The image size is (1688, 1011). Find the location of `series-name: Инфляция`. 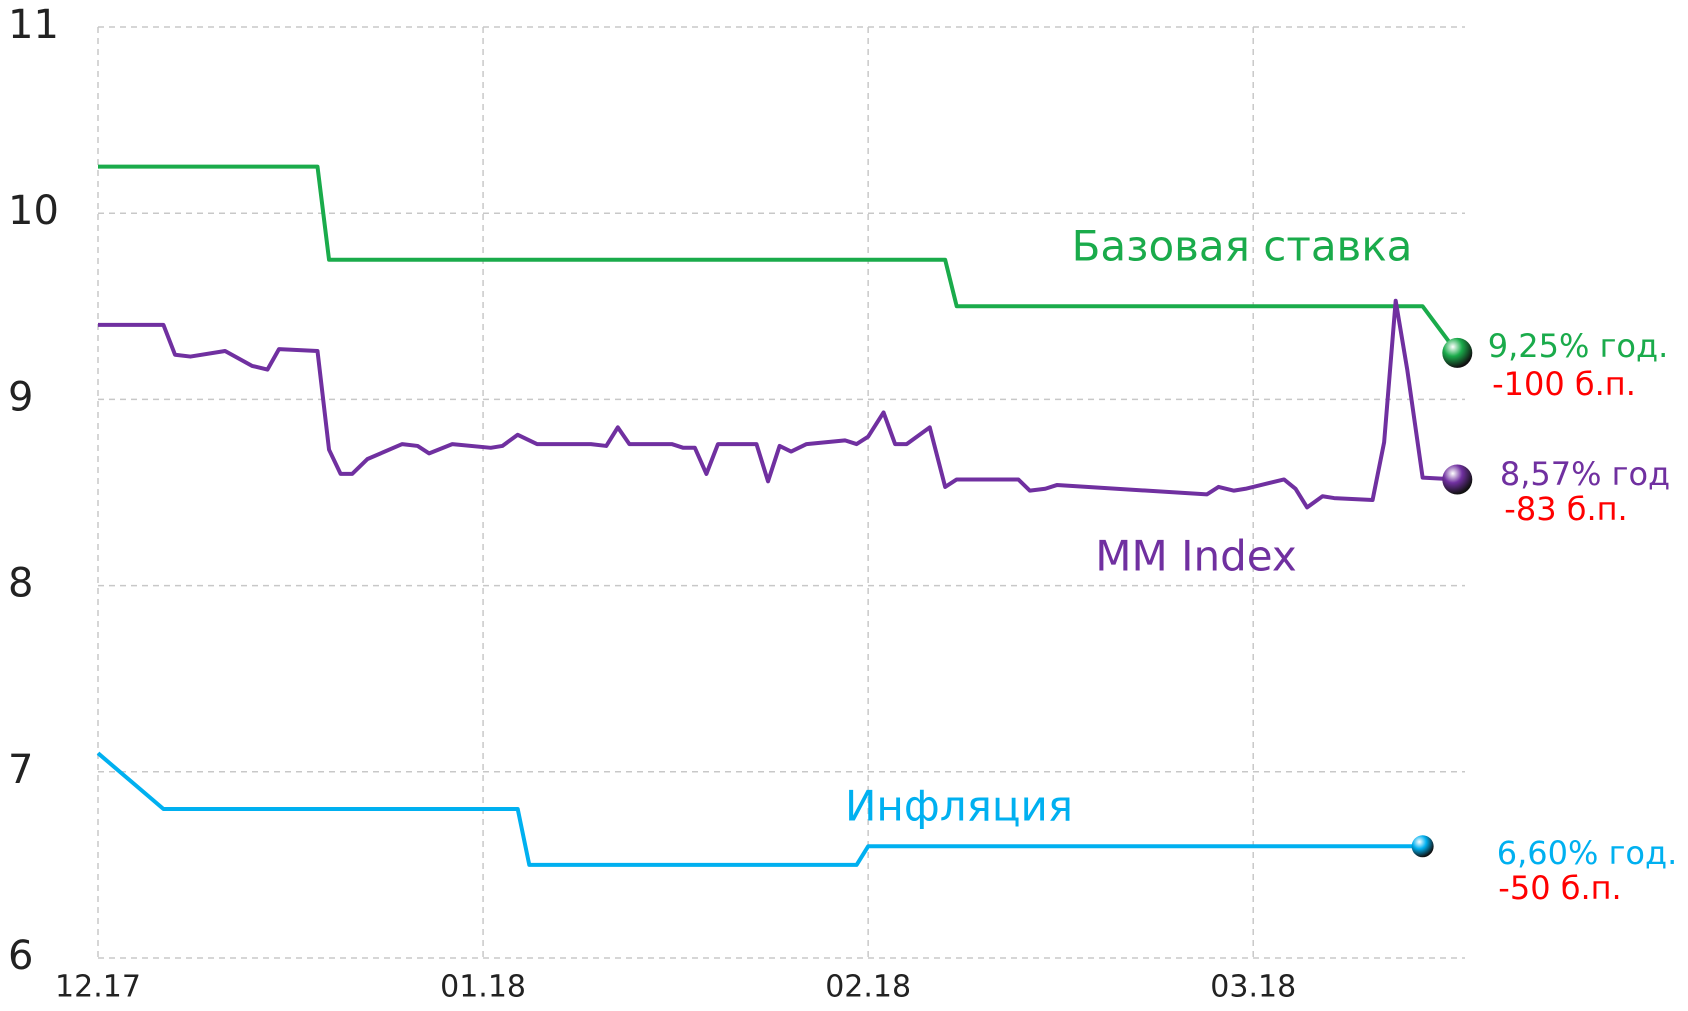

series-name: Инфляция is located at coordinates (959, 806).